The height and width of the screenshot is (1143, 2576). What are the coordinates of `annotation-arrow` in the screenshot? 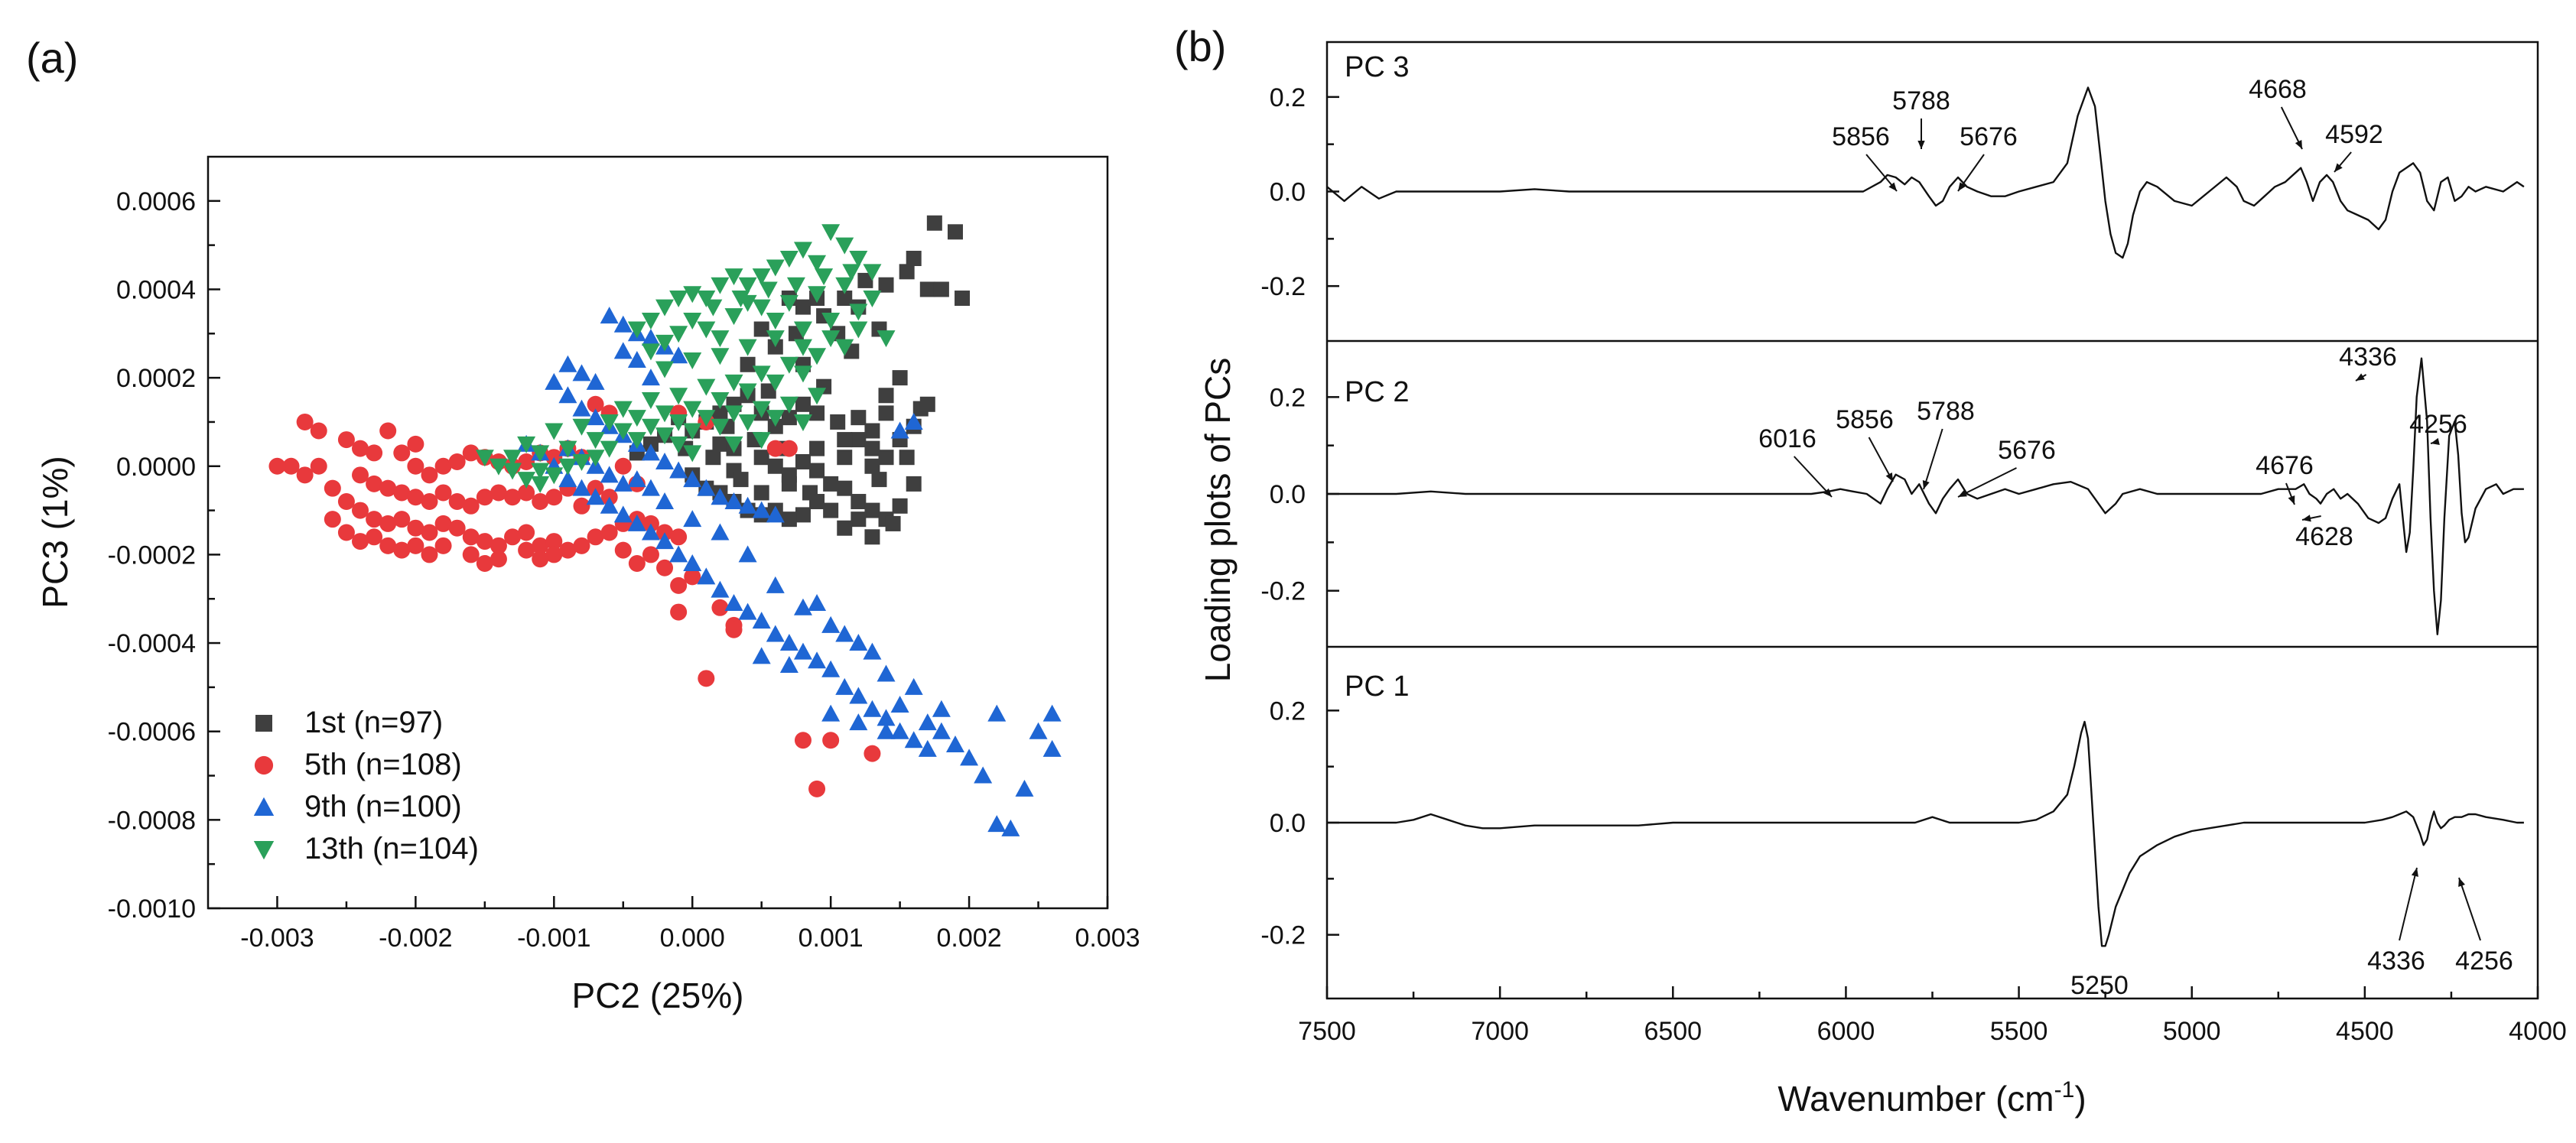 It's located at (1933, 459).